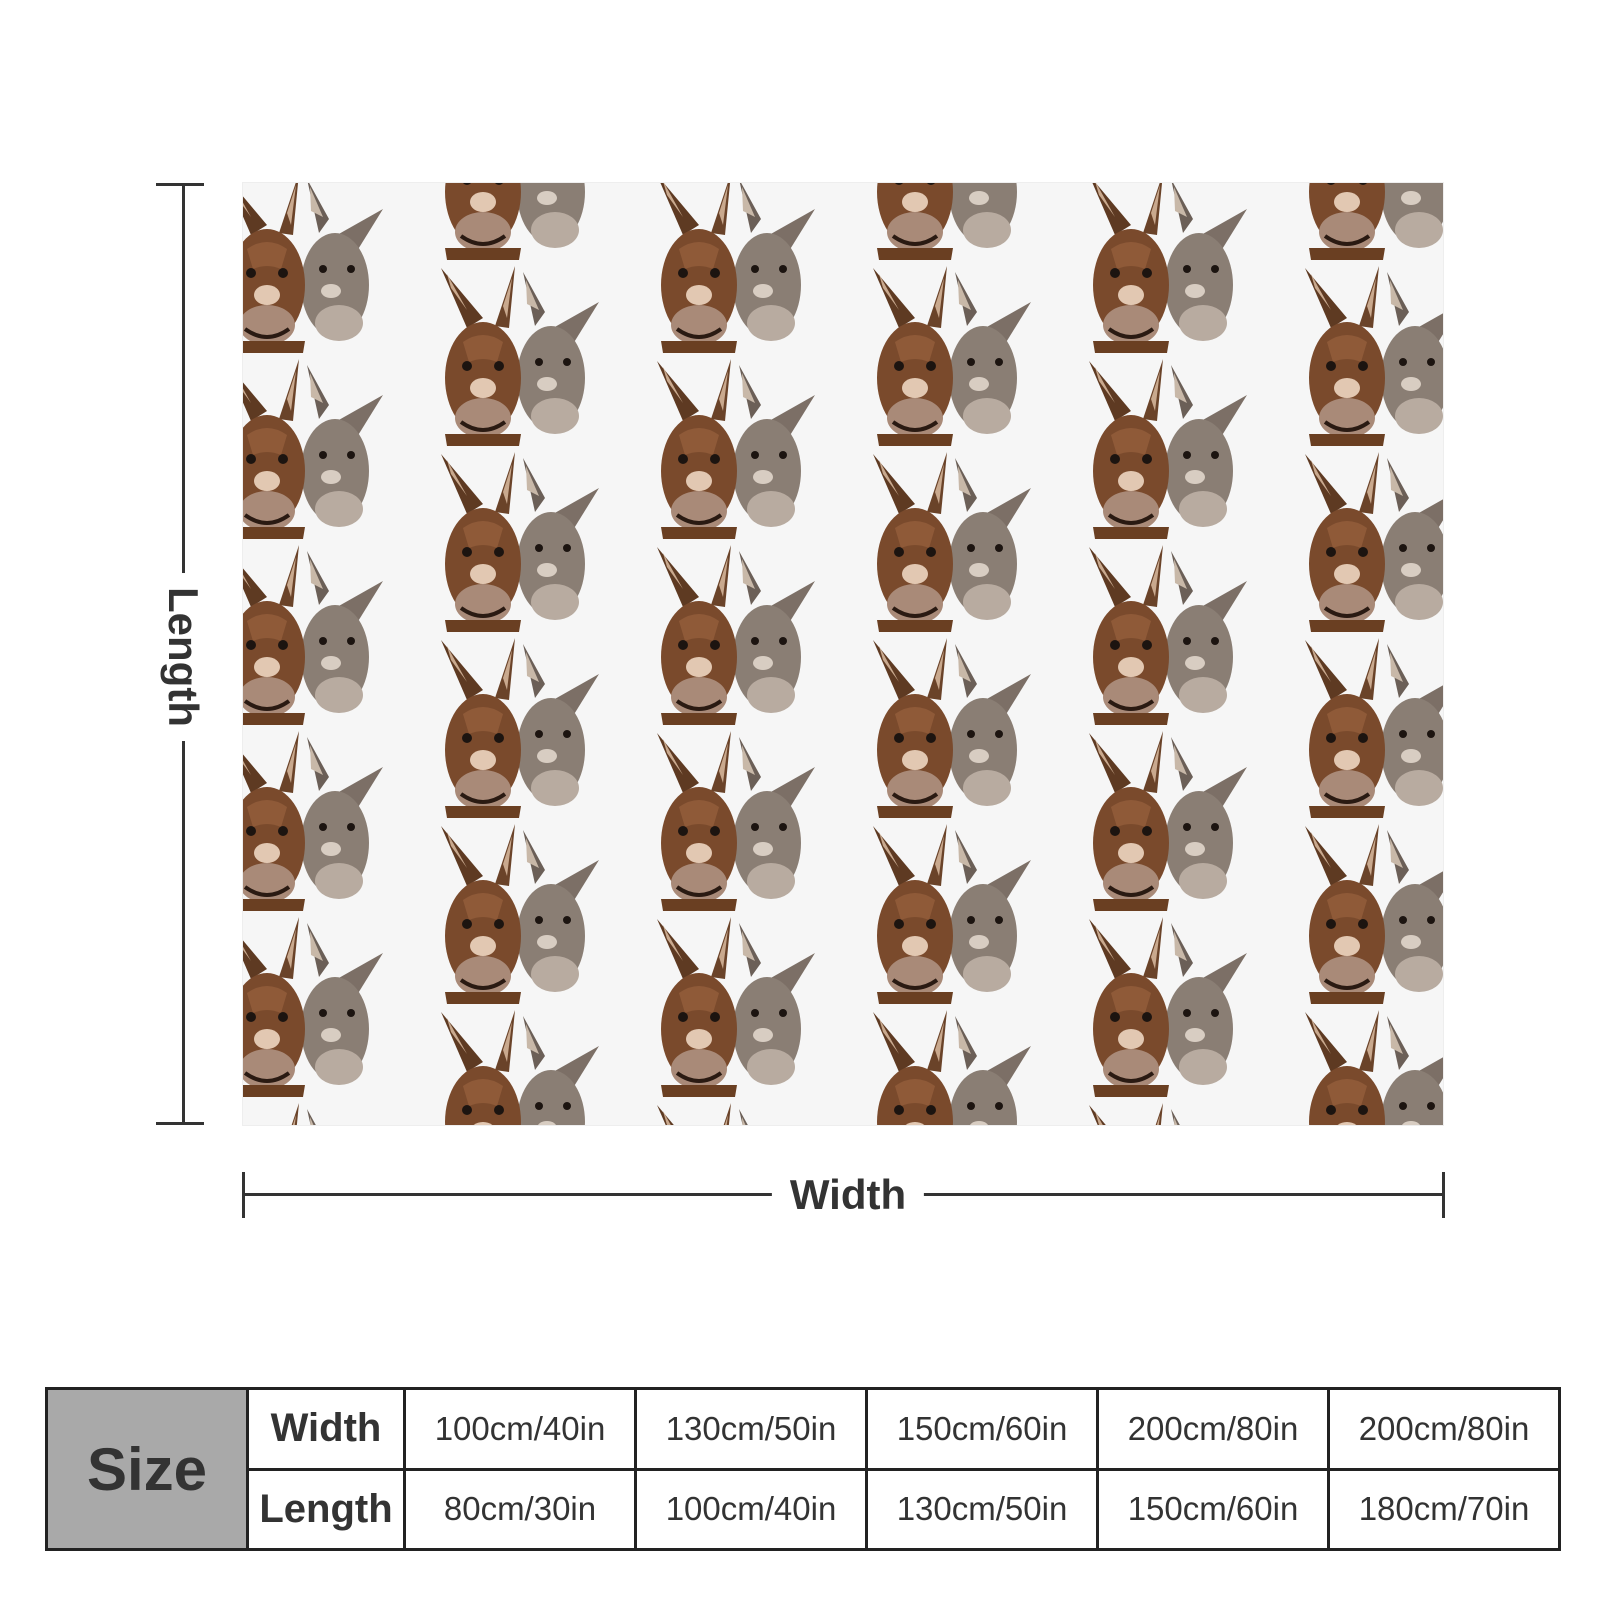 Image resolution: width=1600 pixels, height=1600 pixels. Describe the element at coordinates (180, 1123) in the screenshot. I see `length-bottom-tick` at that location.